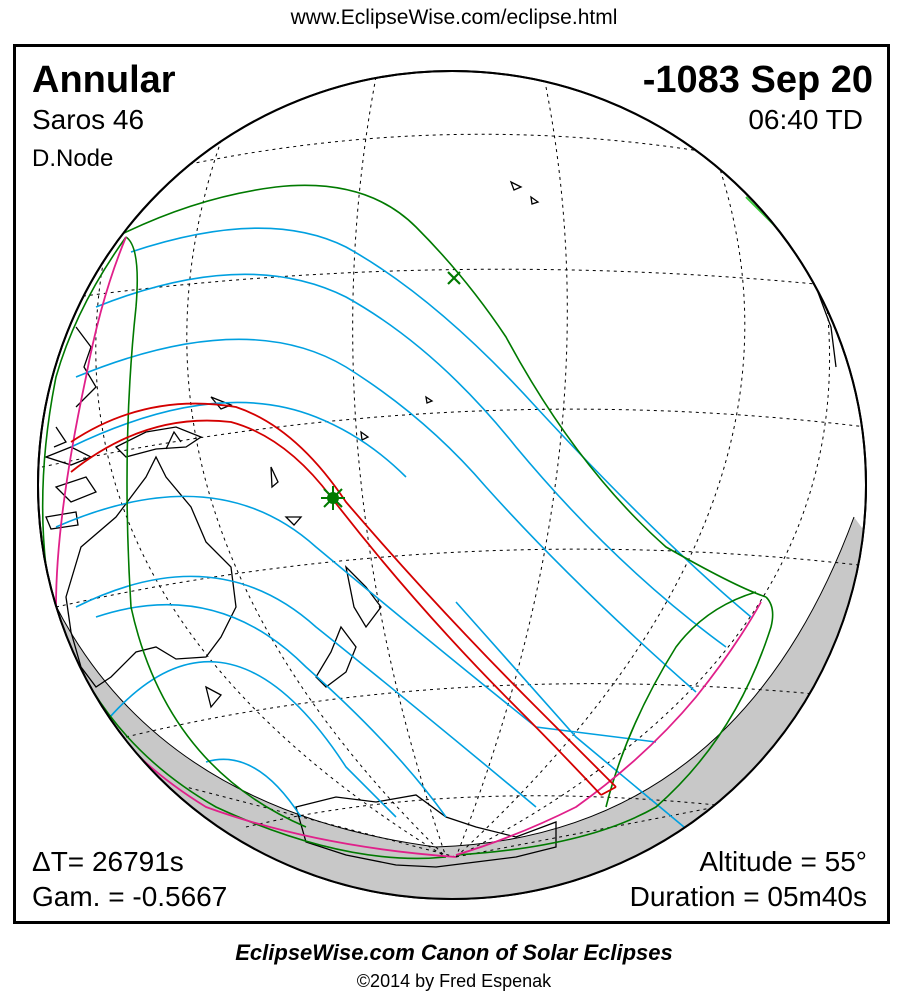 The height and width of the screenshot is (1004, 908). What do you see at coordinates (108, 861) in the screenshot?
I see `delta-t-value: ΔT= 26791s` at bounding box center [108, 861].